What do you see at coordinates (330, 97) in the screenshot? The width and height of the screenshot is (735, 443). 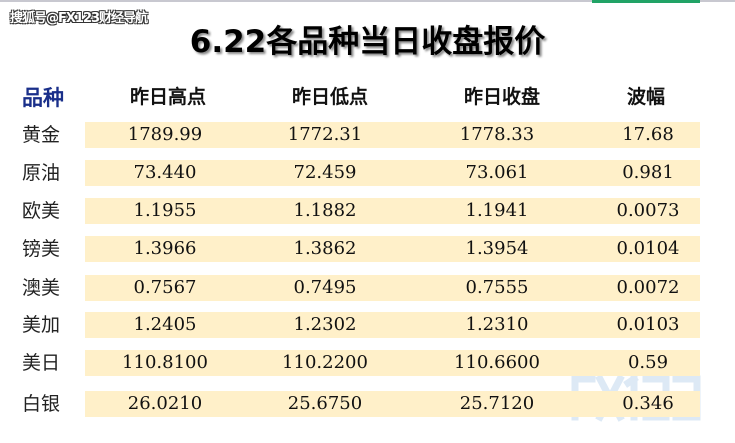 I see `header-low: 昨日低点` at bounding box center [330, 97].